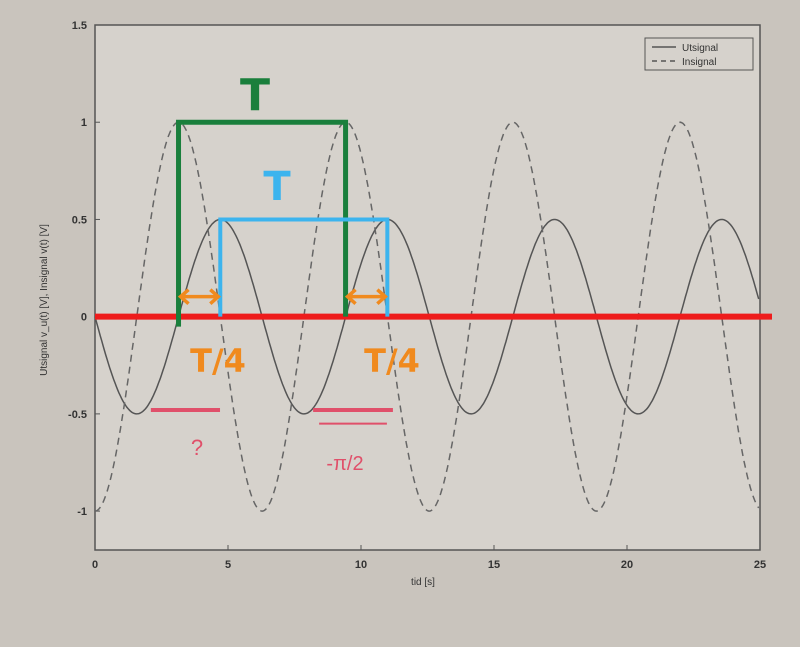 The height and width of the screenshot is (647, 800). Describe the element at coordinates (760, 565) in the screenshot. I see `x-tick-label: 25` at that location.